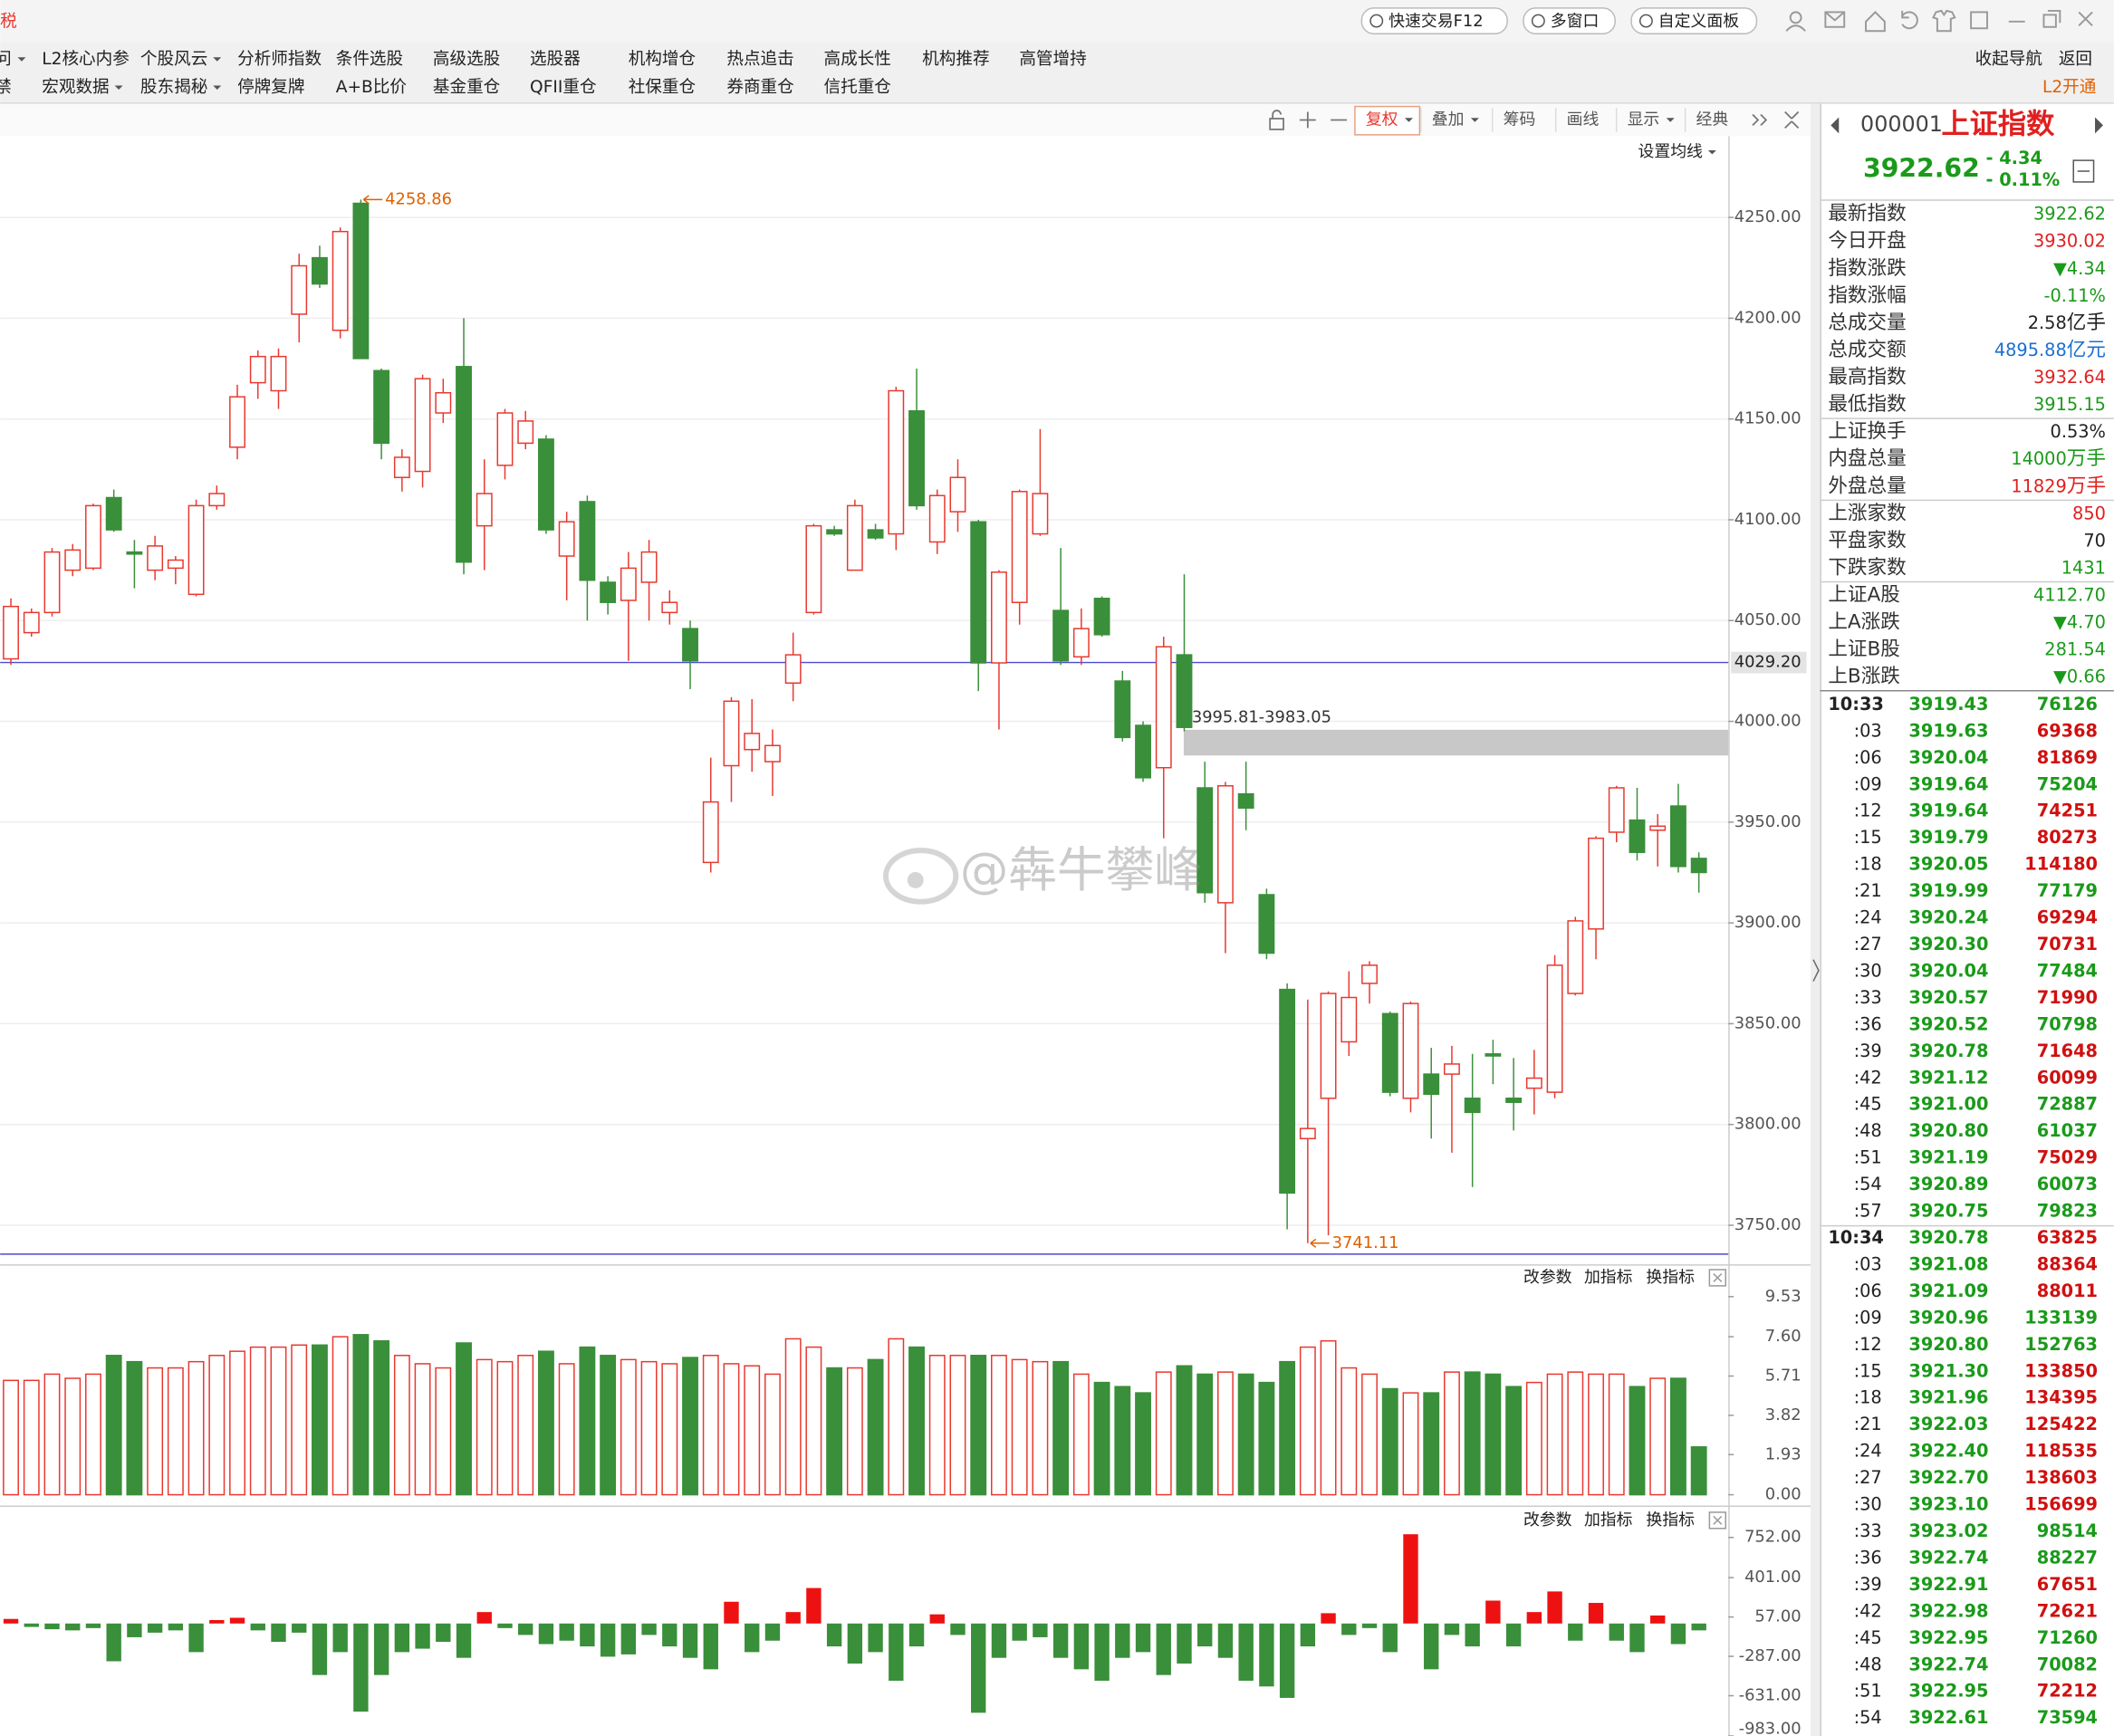 The height and width of the screenshot is (1736, 2114). I want to click on stat-number: 3915.15, so click(2069, 404).